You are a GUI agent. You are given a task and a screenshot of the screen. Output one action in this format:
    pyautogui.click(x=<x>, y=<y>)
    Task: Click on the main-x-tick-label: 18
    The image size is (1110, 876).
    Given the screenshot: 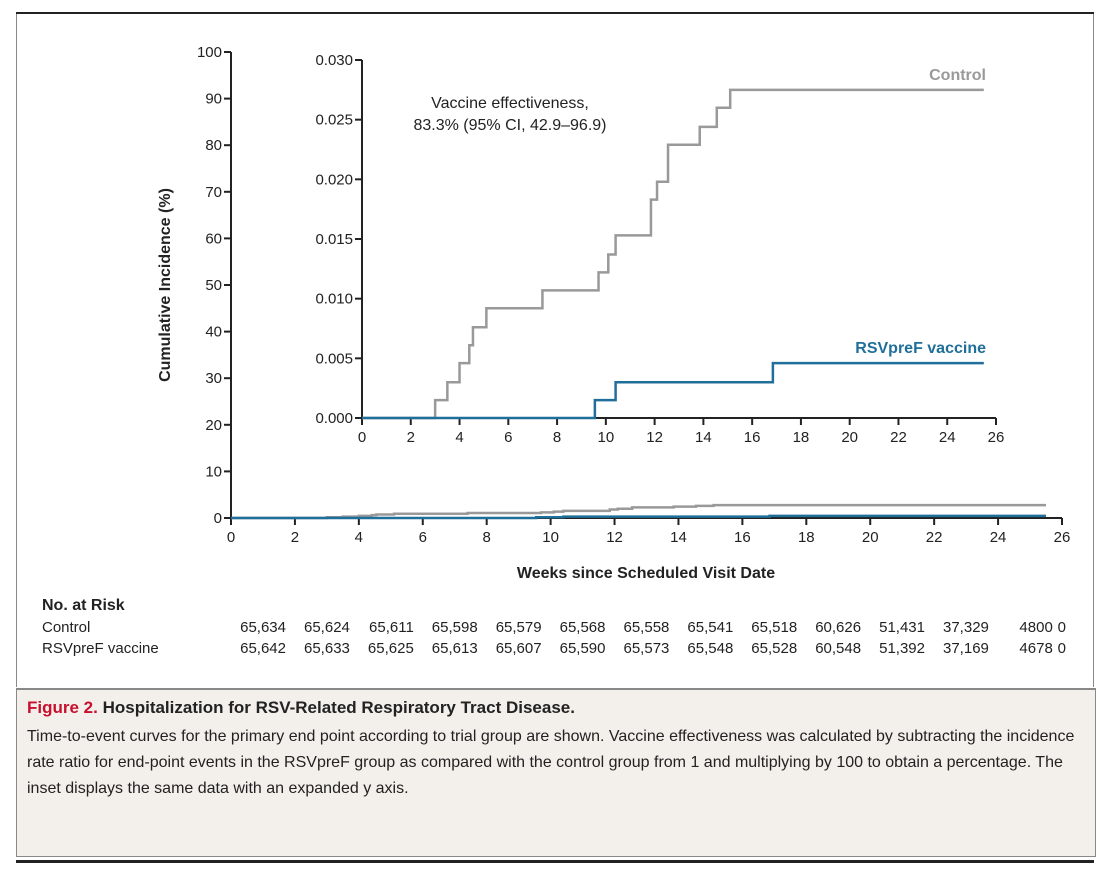 What is the action you would take?
    pyautogui.click(x=806, y=537)
    